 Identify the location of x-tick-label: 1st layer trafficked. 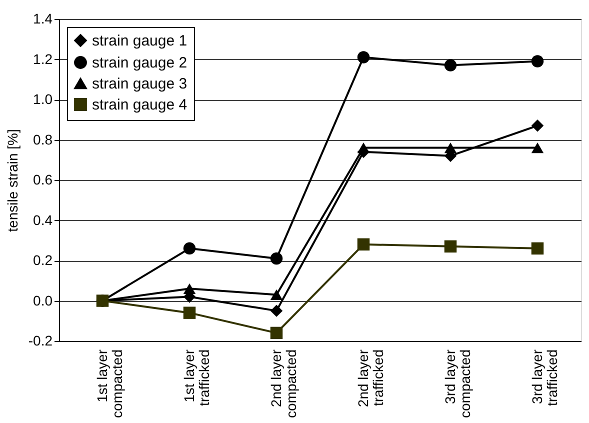
(196, 377).